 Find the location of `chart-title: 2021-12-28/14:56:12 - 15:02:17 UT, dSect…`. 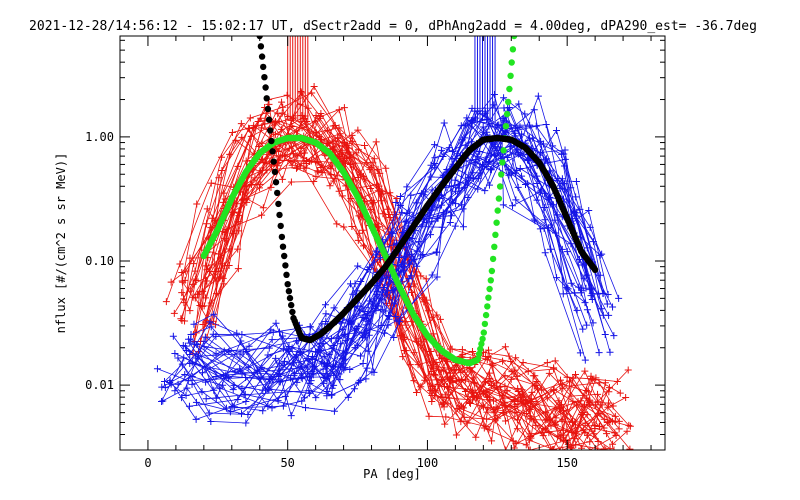

chart-title: 2021-12-28/14:56:12 - 15:02:17 UT, dSect… is located at coordinates (393, 26).